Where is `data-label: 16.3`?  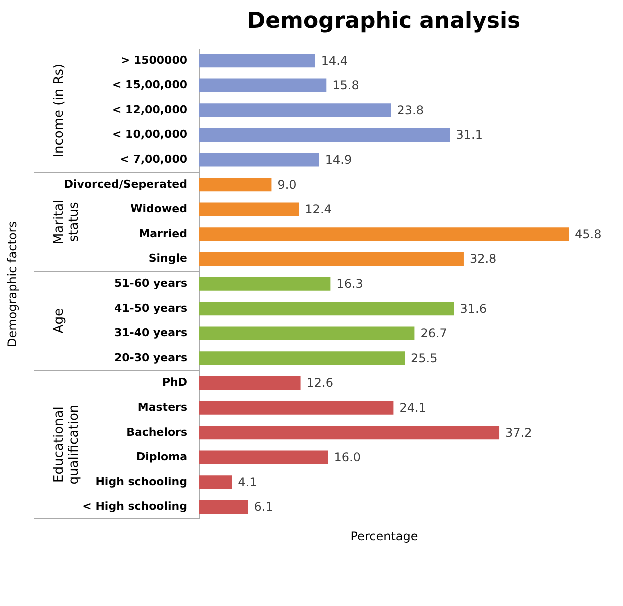 data-label: 16.3 is located at coordinates (350, 284).